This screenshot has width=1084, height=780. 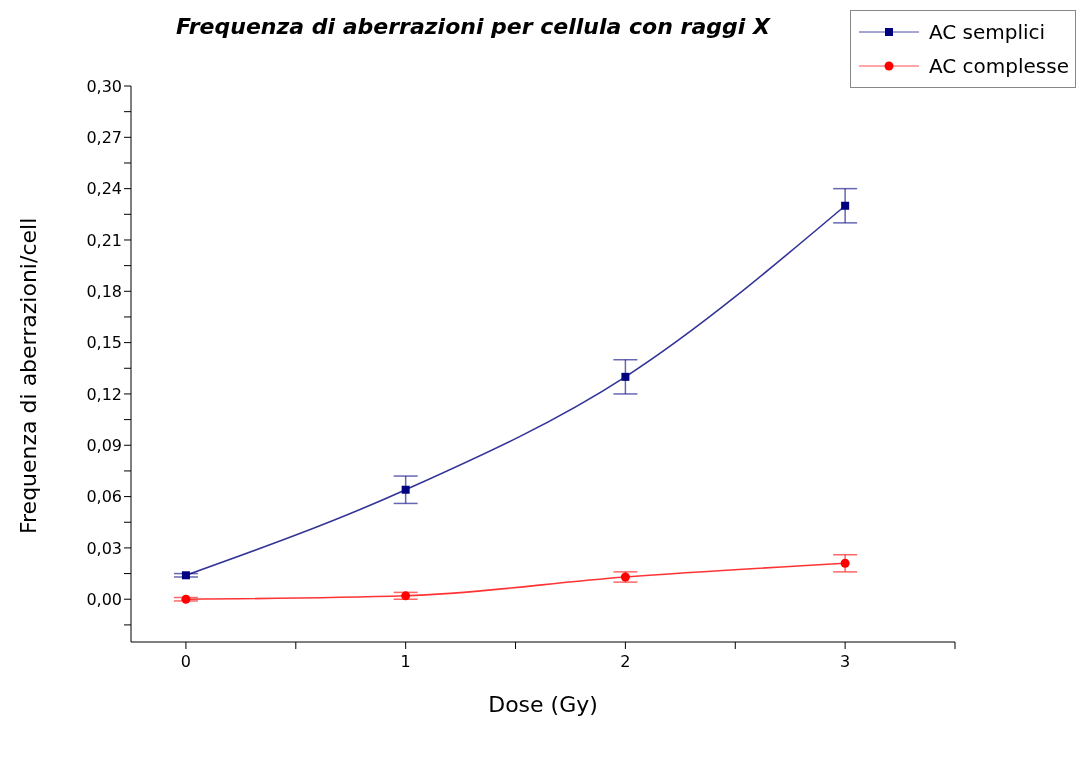 I want to click on y-tick-label: 0,21, so click(x=104, y=240).